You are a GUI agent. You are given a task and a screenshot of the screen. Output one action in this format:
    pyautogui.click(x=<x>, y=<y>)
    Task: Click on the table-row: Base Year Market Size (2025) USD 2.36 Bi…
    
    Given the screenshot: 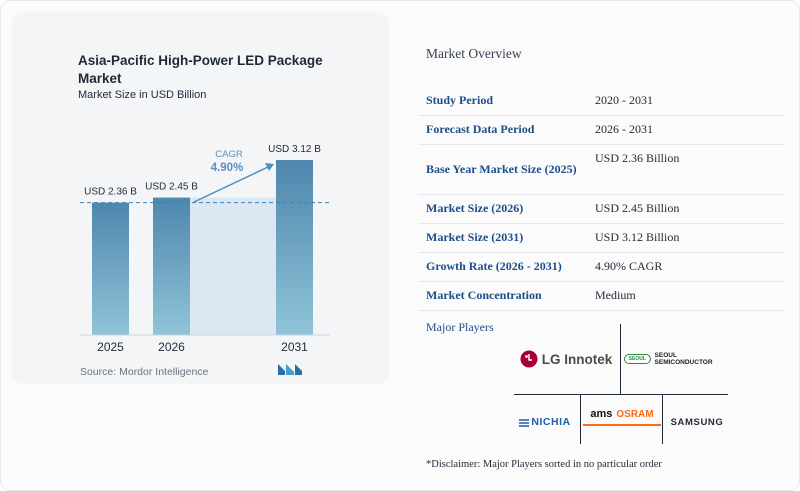 What is the action you would take?
    pyautogui.click(x=601, y=169)
    